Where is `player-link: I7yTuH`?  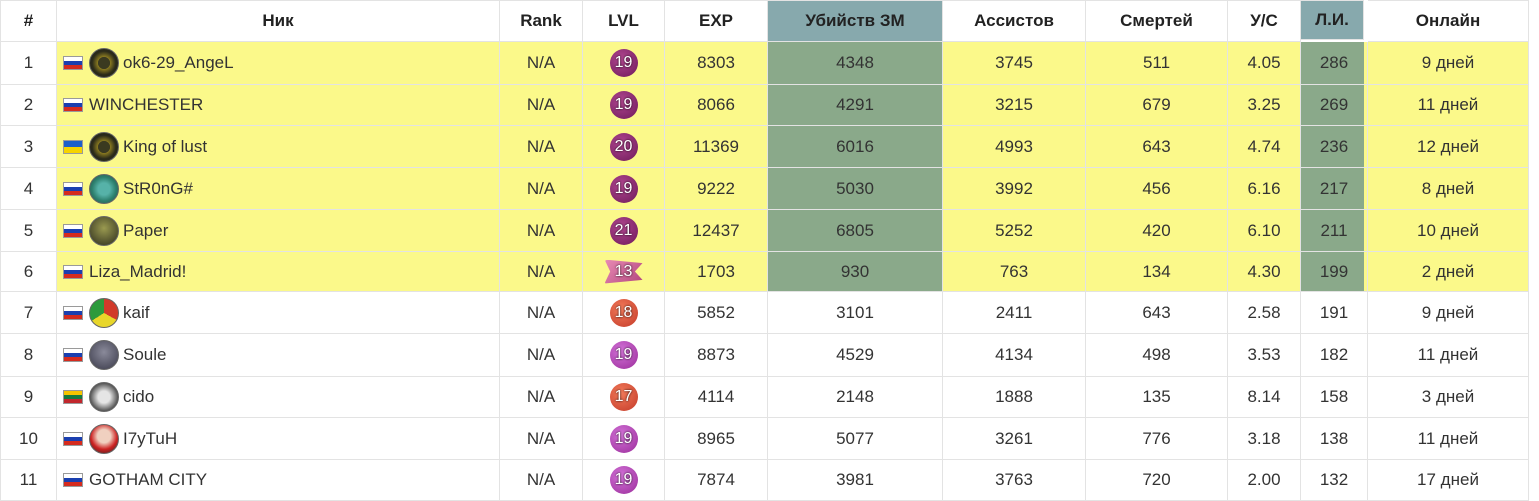 player-link: I7yTuH is located at coordinates (278, 439).